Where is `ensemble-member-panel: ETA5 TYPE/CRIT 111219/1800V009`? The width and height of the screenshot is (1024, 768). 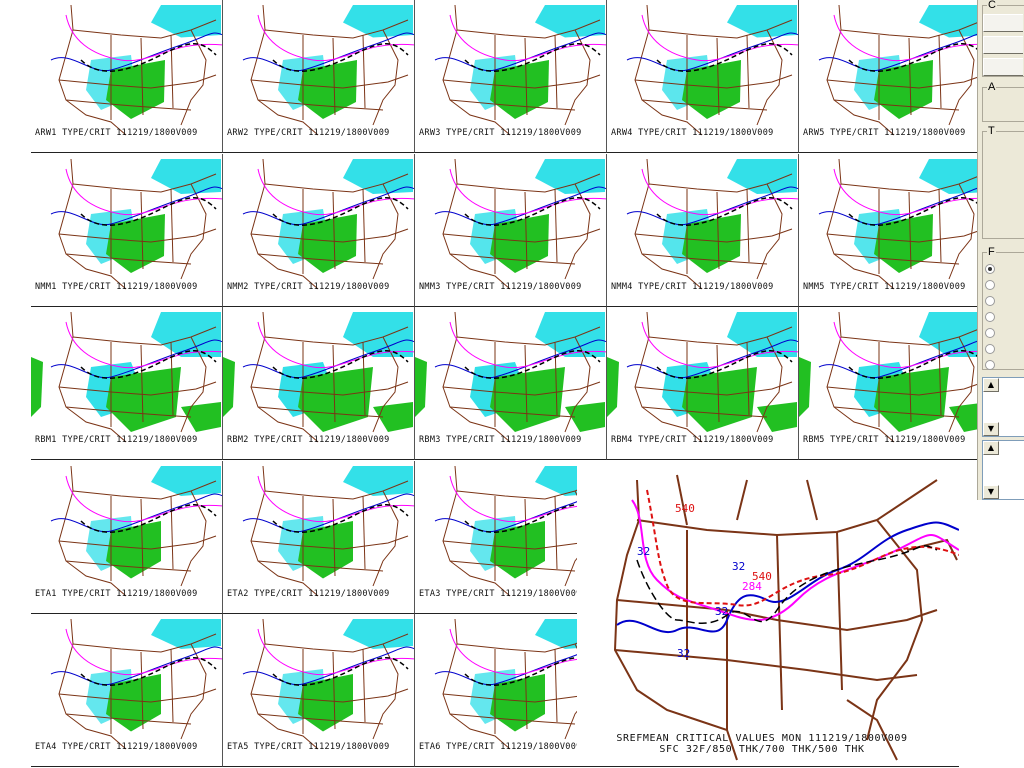
ensemble-member-panel: ETA5 TYPE/CRIT 111219/1800V009 is located at coordinates (319, 690).